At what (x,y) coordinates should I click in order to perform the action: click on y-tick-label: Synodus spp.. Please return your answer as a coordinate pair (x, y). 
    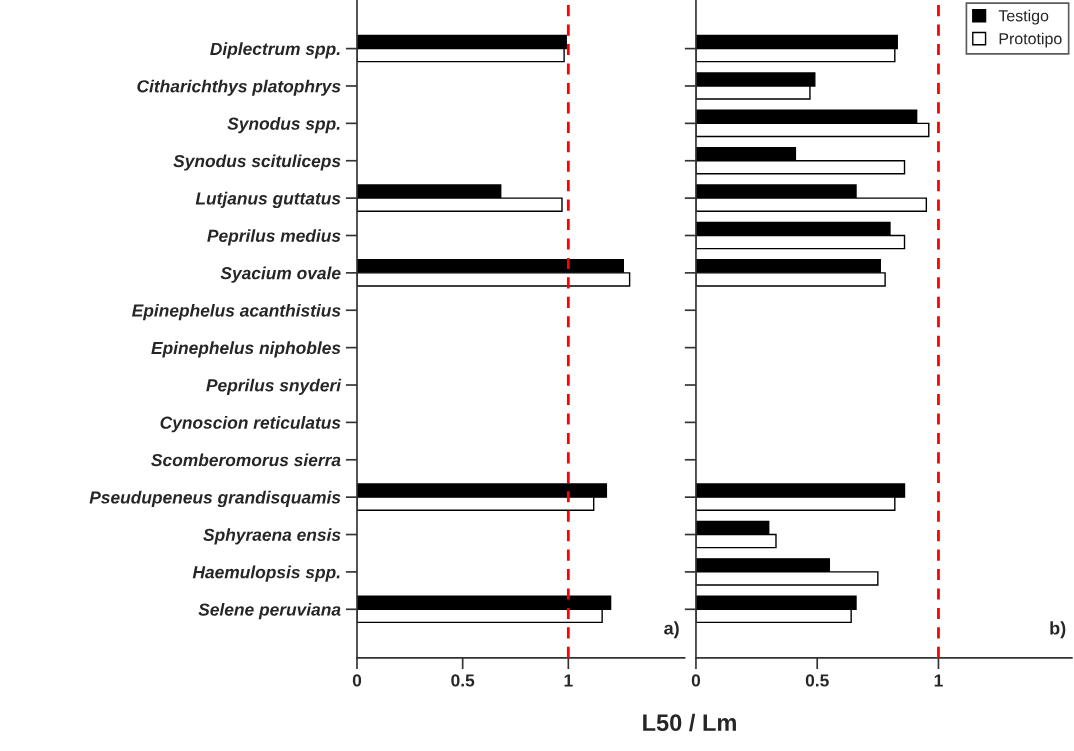
    Looking at the image, I should click on (283, 125).